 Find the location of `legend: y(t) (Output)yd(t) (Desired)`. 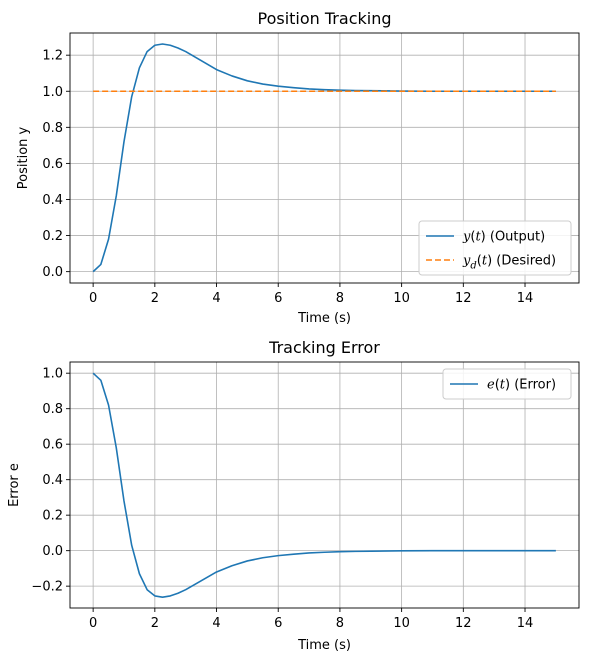

legend: y(t) (Output)yd(t) (Desired) is located at coordinates (495, 248).